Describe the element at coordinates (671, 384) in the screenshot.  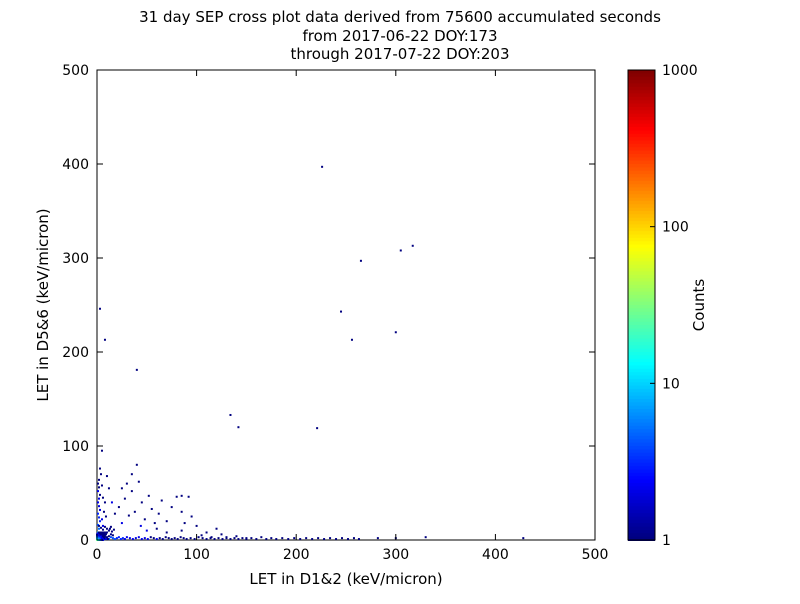
I see `colorbar-tick-label: 10` at that location.